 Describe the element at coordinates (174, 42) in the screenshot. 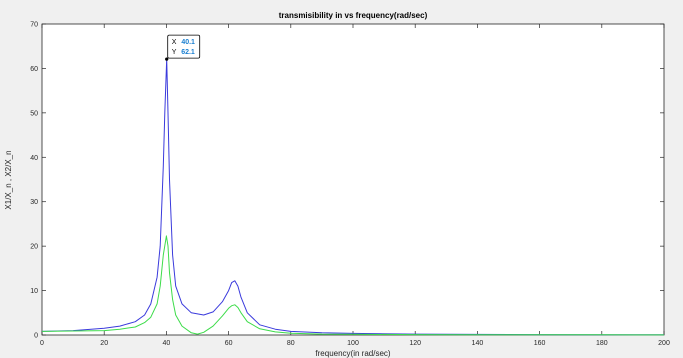

I see `data-tip-x-label: X` at that location.